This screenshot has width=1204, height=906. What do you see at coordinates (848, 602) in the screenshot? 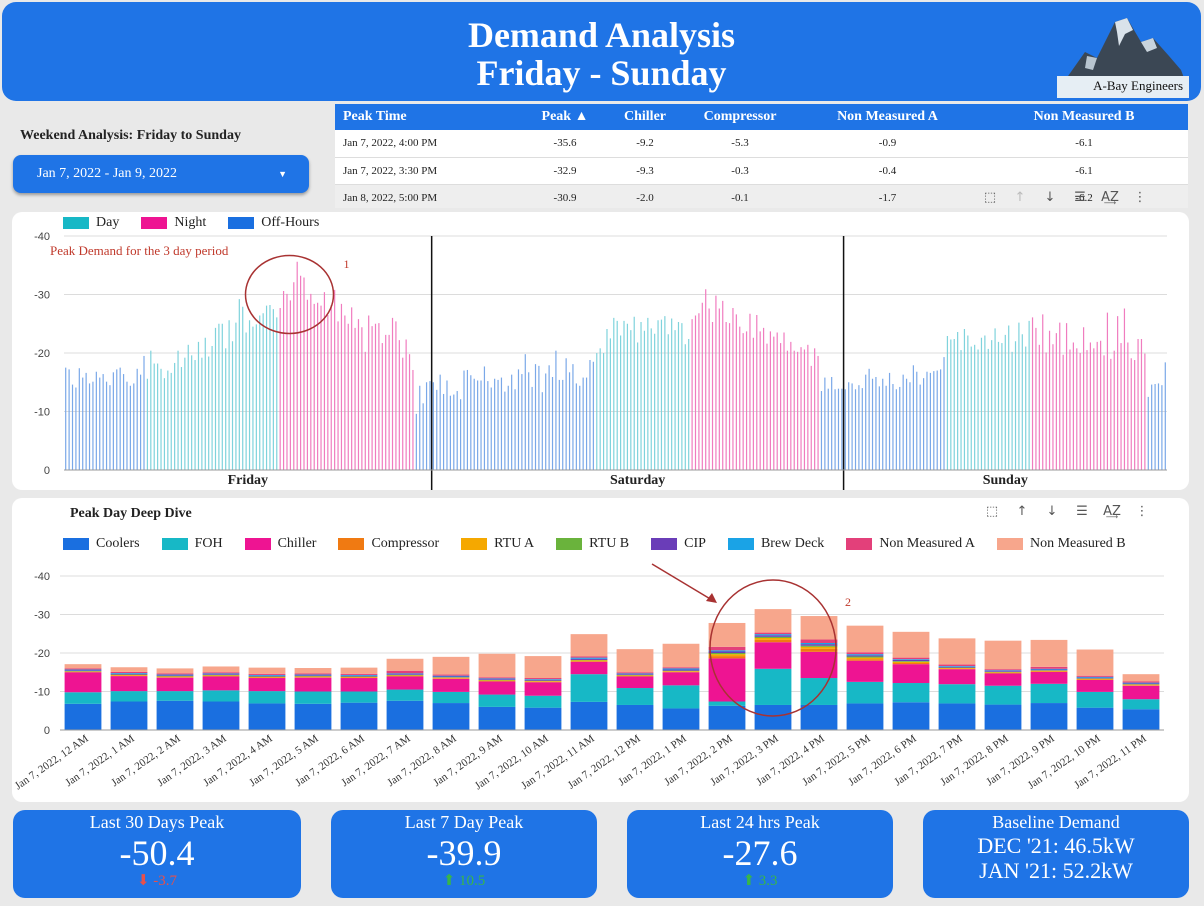
I see `marker-label: 2` at bounding box center [848, 602].